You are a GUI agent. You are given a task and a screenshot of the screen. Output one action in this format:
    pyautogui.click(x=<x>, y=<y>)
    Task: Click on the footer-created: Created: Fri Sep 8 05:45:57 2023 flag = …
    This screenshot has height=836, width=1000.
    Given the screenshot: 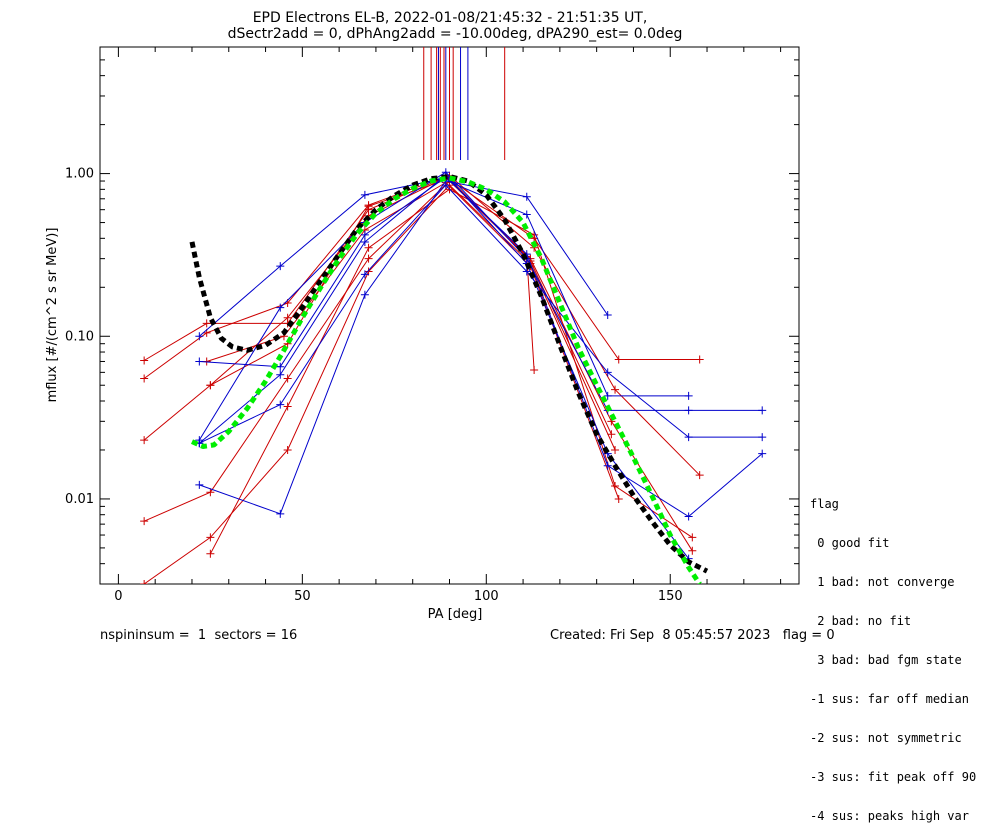 What is the action you would take?
    pyautogui.click(x=692, y=635)
    